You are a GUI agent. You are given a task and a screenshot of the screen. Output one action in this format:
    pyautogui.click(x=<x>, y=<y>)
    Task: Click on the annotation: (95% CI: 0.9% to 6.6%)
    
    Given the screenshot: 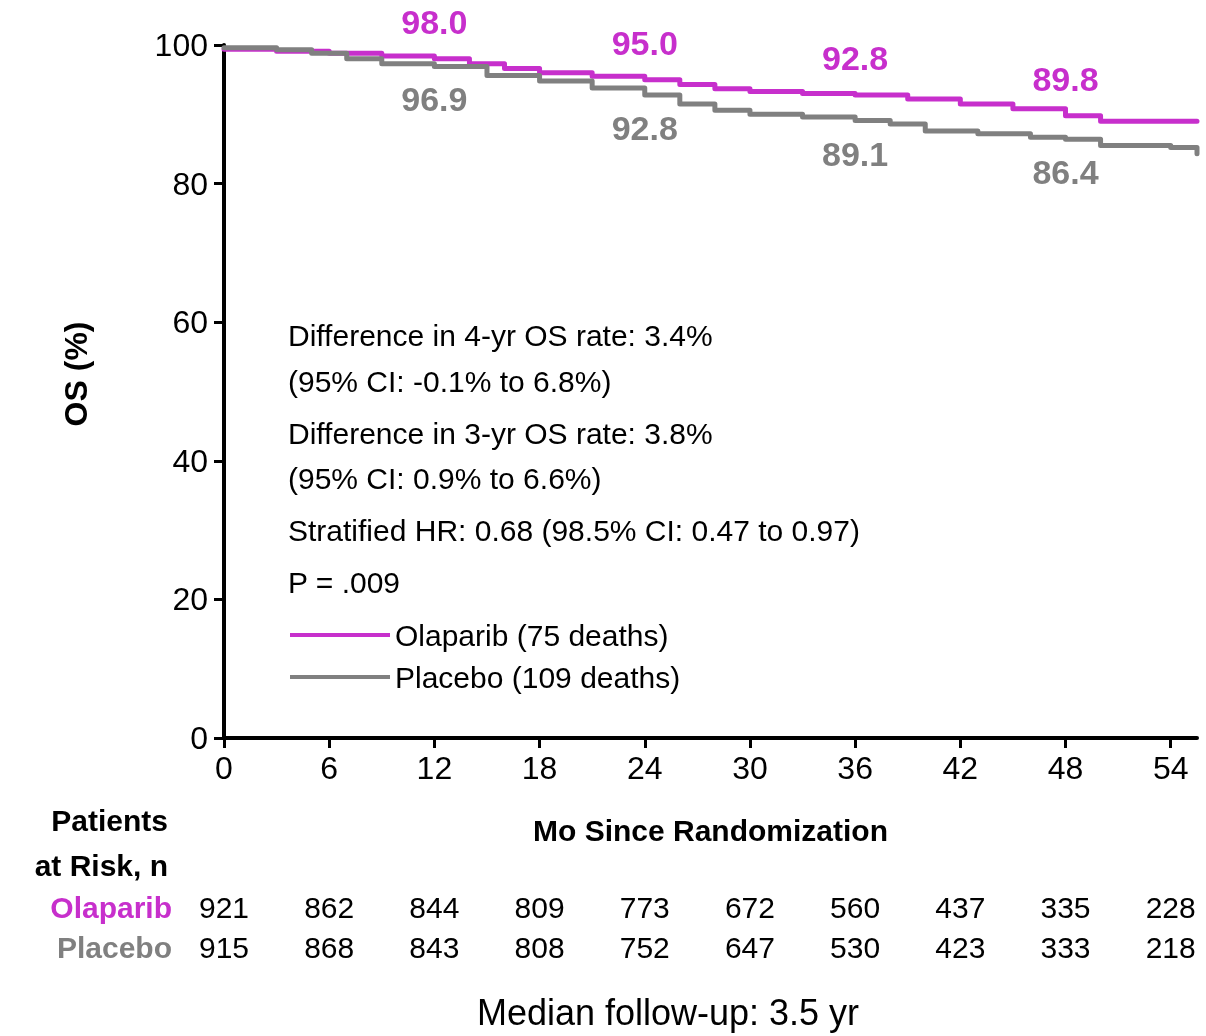 What is the action you would take?
    pyautogui.click(x=445, y=478)
    